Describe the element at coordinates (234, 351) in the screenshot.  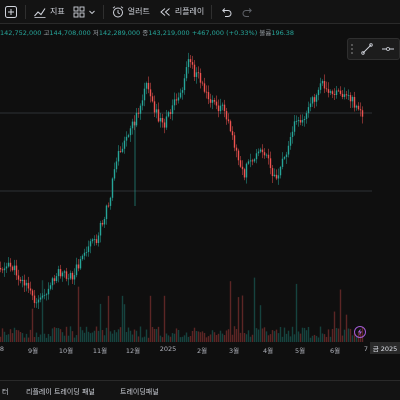
I see `time-axis-label: 3월` at that location.